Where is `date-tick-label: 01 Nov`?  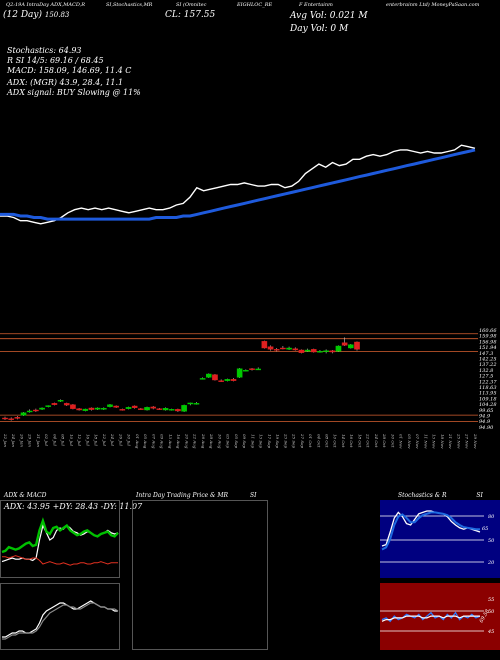 date-tick-label: 01 Nov is located at coordinates (401, 441).